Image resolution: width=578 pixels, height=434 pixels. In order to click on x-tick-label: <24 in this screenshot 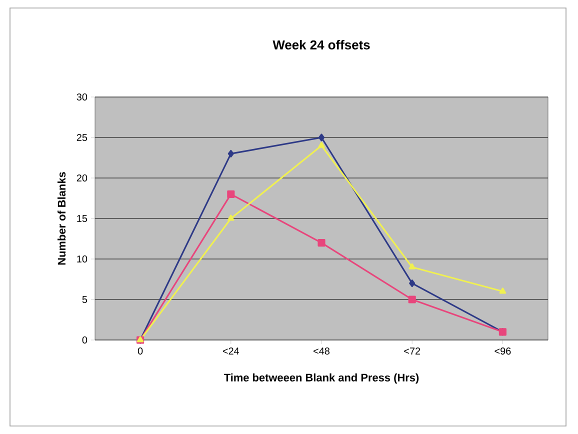, I will do `click(231, 351)`.